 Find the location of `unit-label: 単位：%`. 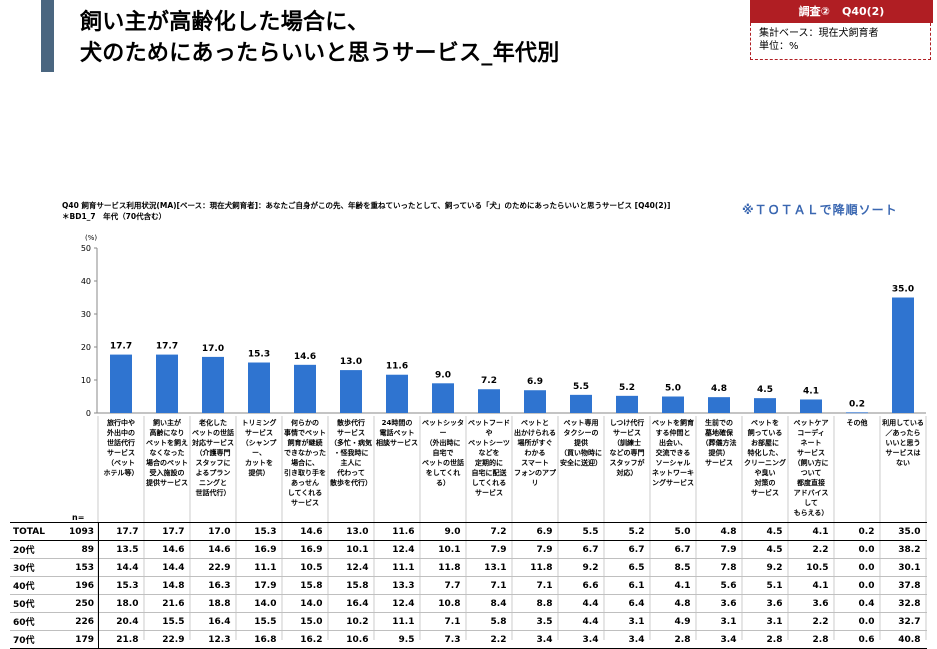

unit-label: 単位：% is located at coordinates (779, 46).